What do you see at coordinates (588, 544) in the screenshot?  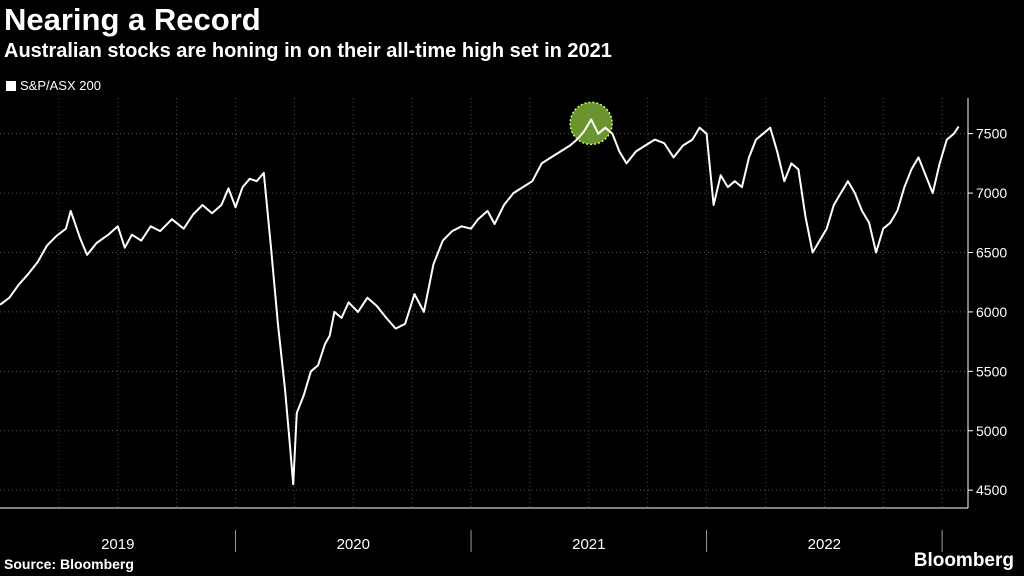 I see `xtick-label-2021: 2021` at bounding box center [588, 544].